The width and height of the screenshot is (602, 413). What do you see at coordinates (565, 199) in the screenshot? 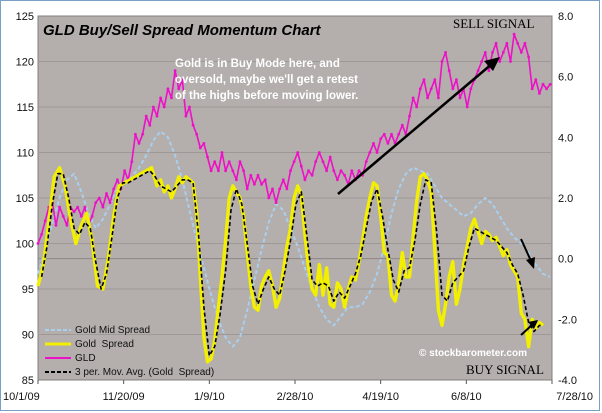
I see `y-right-tick-label: 2.0` at bounding box center [565, 199].